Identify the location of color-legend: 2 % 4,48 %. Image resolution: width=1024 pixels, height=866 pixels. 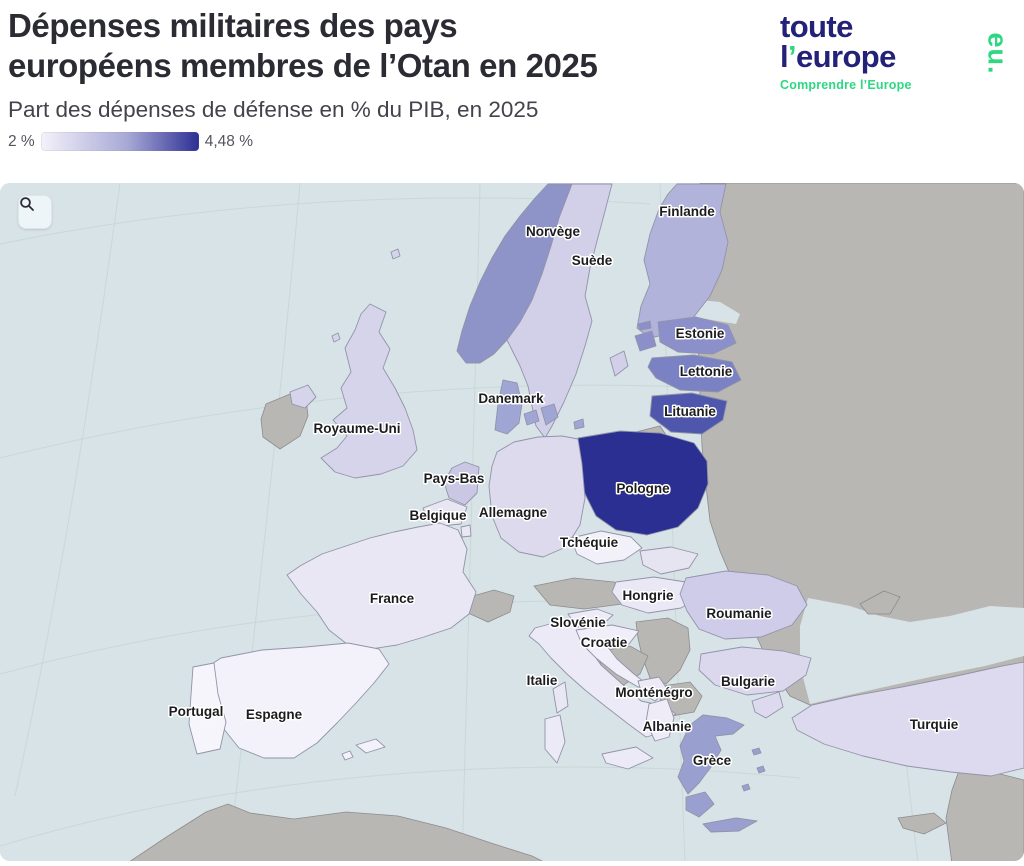
(516, 141).